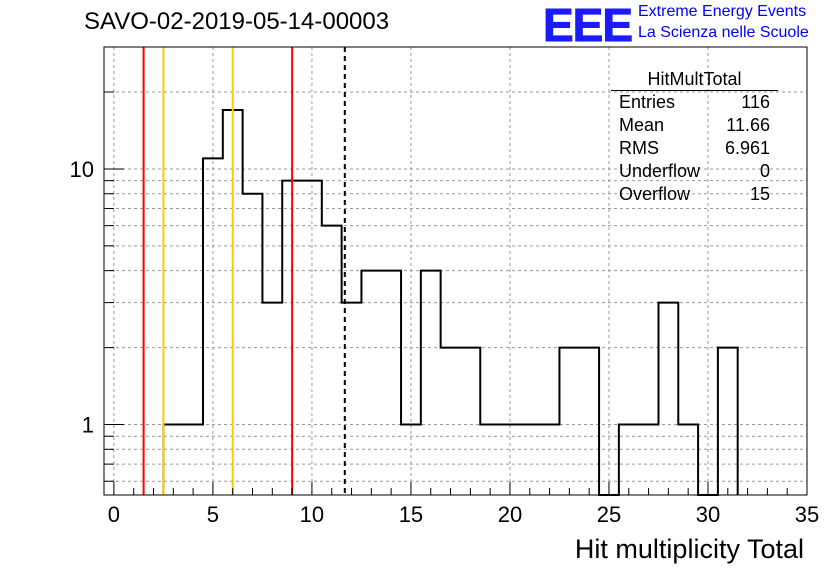 The width and height of the screenshot is (836, 572). I want to click on logo-line-1: Extreme Energy Events, so click(722, 11).